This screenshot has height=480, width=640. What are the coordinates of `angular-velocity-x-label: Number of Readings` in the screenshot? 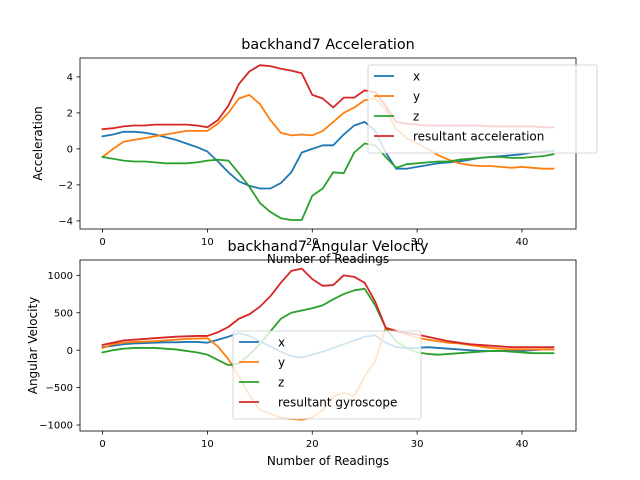 It's located at (328, 461).